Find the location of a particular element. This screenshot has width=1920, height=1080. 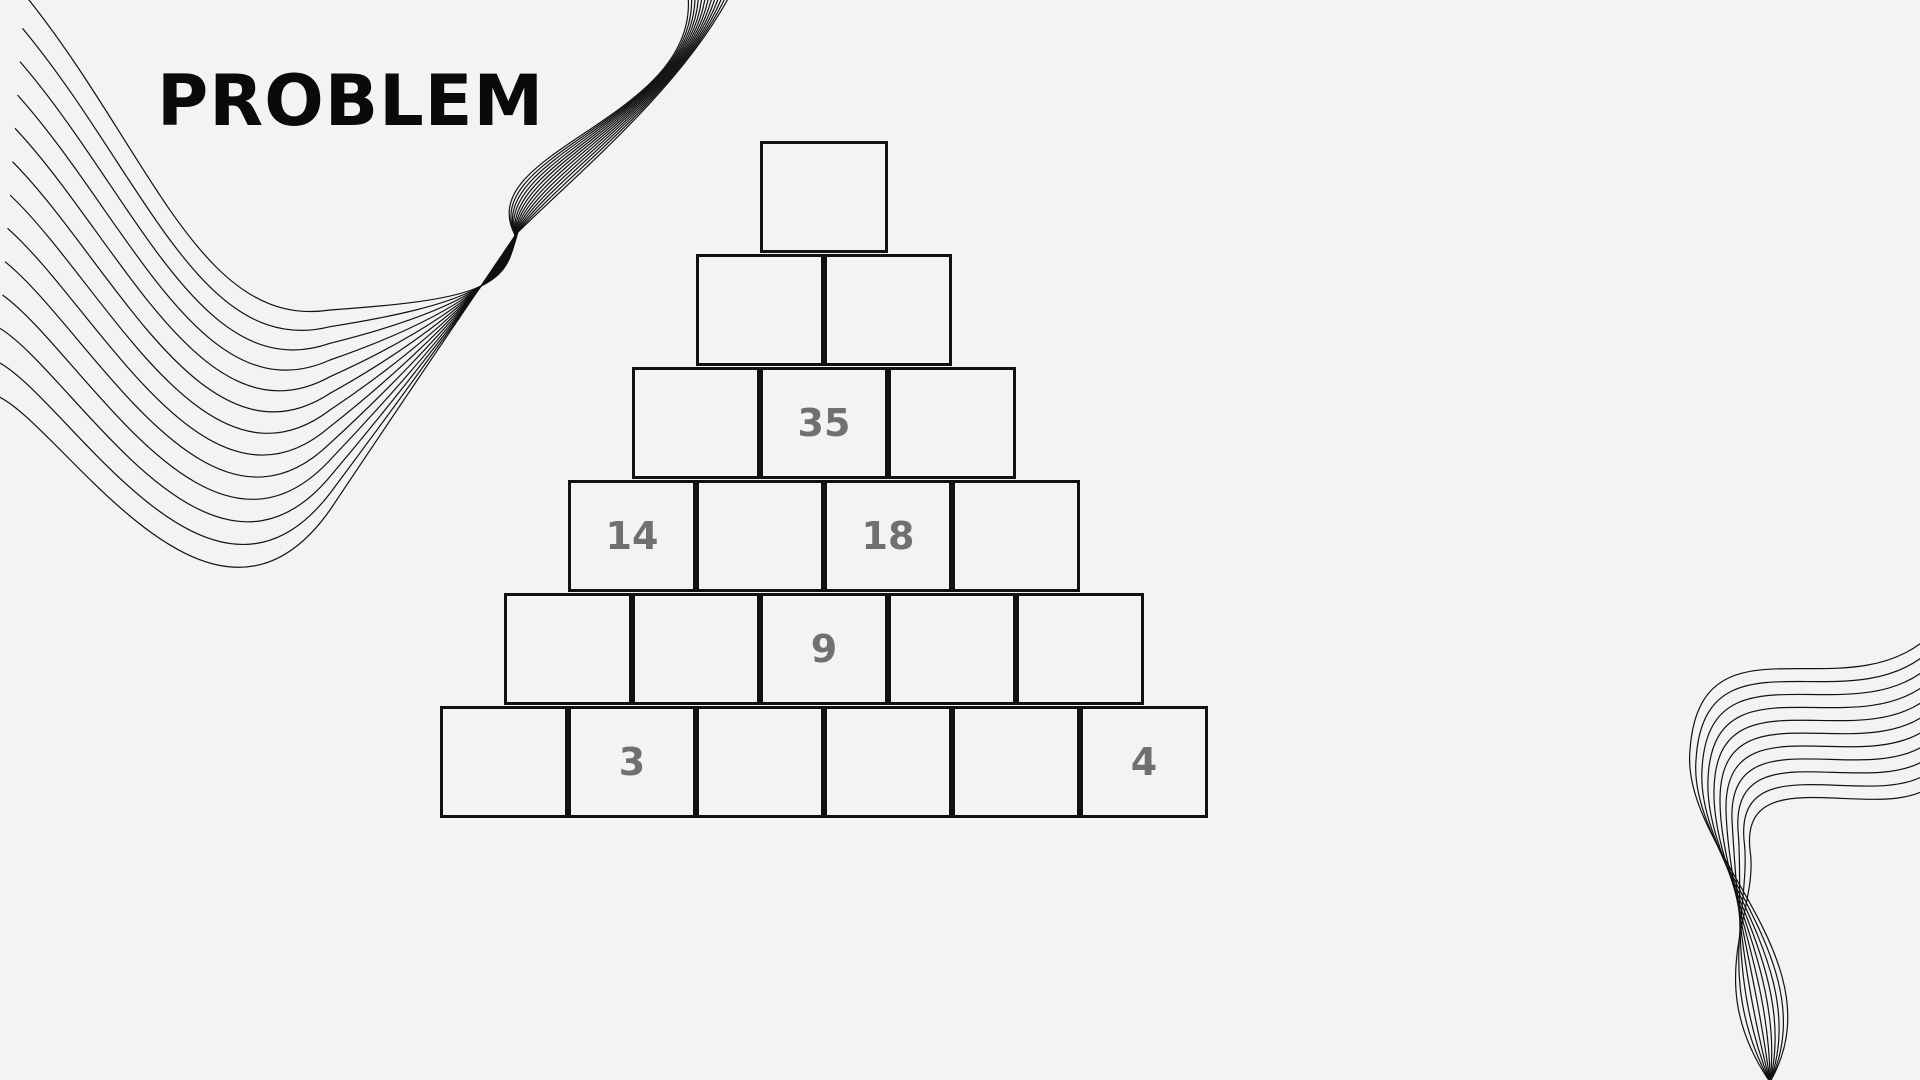

pyramid-cell: 9 is located at coordinates (824, 649).